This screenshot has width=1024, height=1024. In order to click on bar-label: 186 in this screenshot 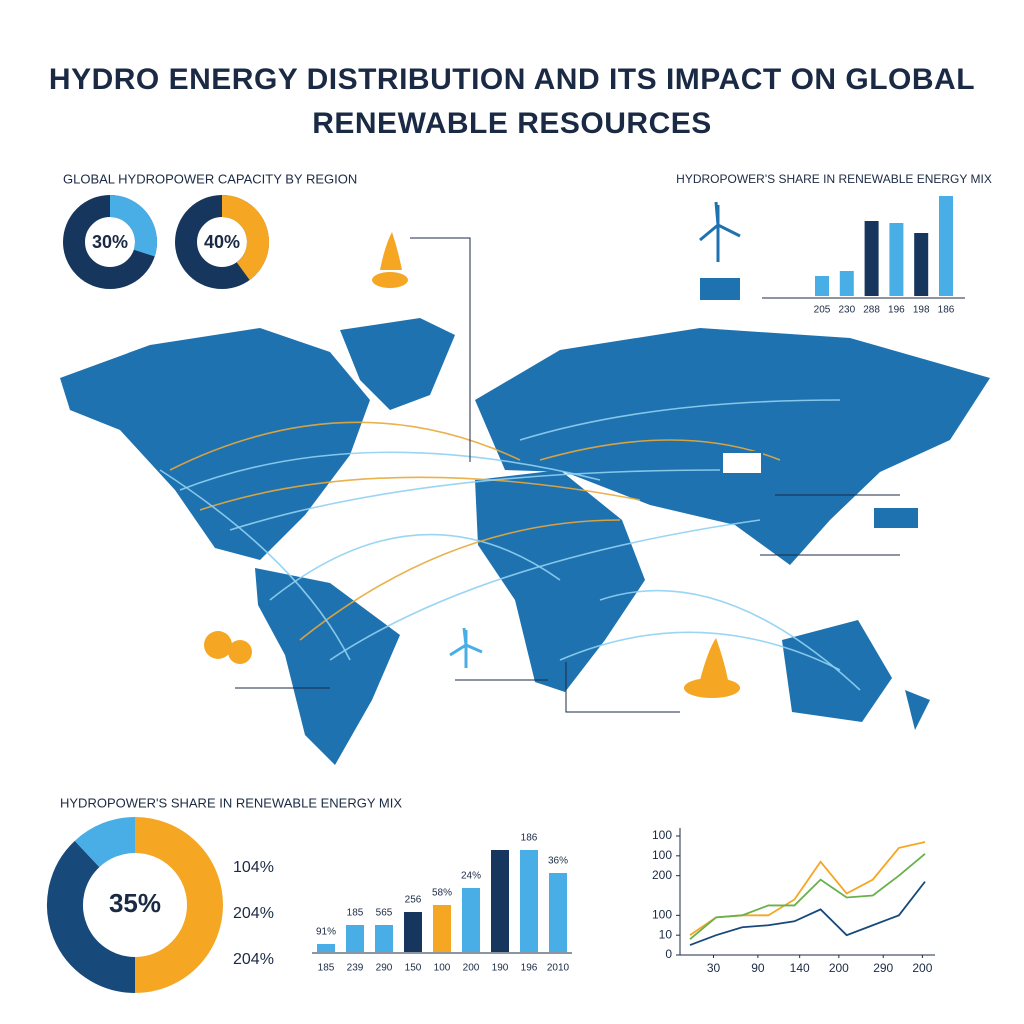, I will do `click(529, 838)`.